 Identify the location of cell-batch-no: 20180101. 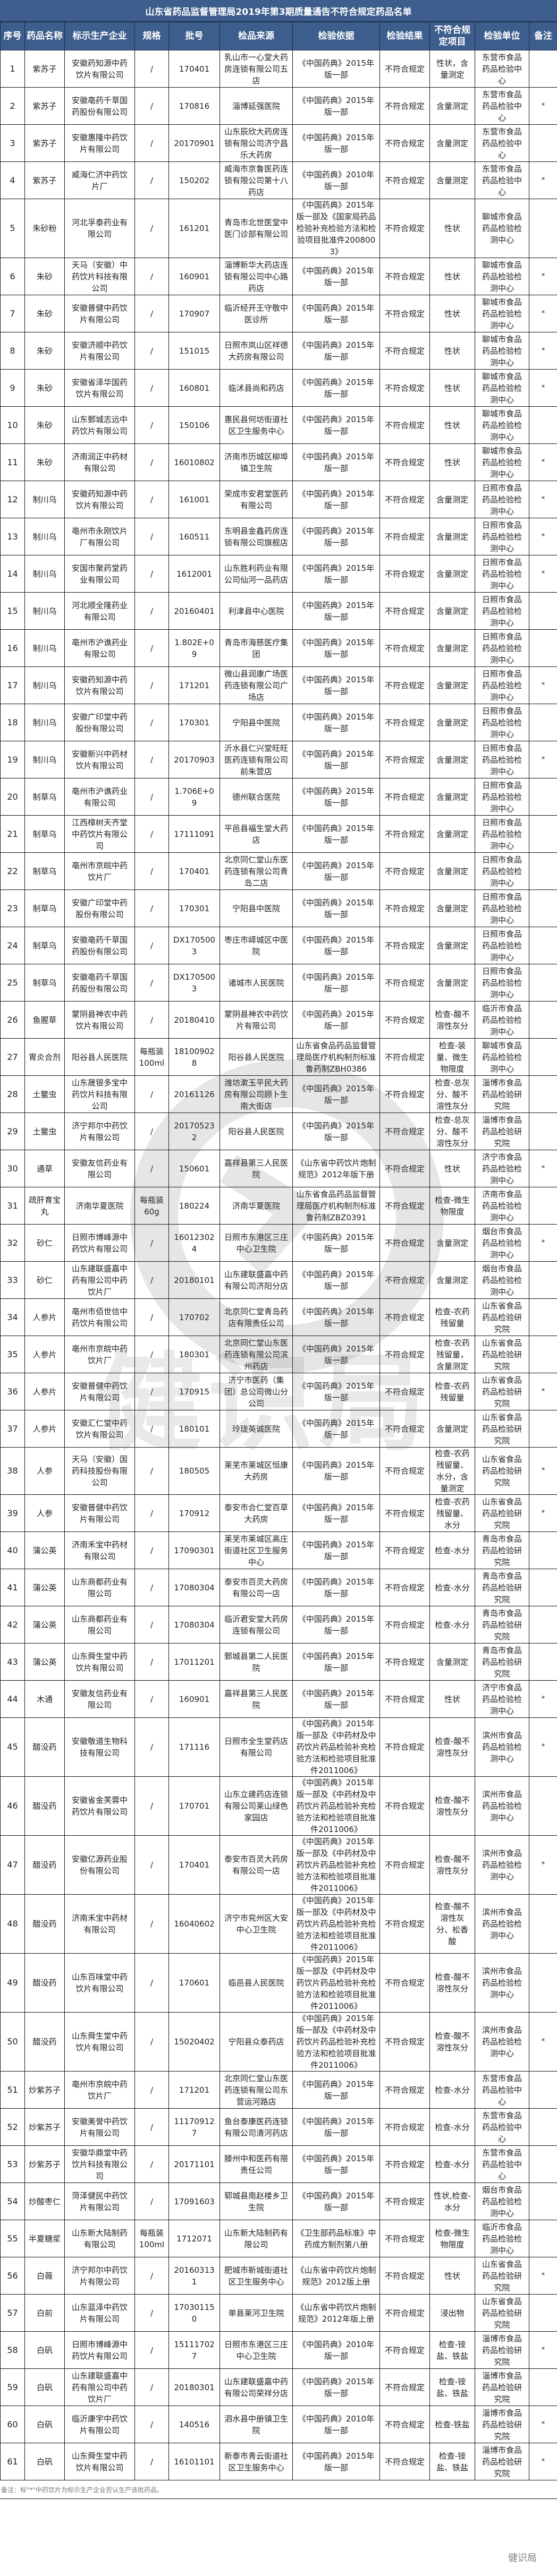
(194, 1280).